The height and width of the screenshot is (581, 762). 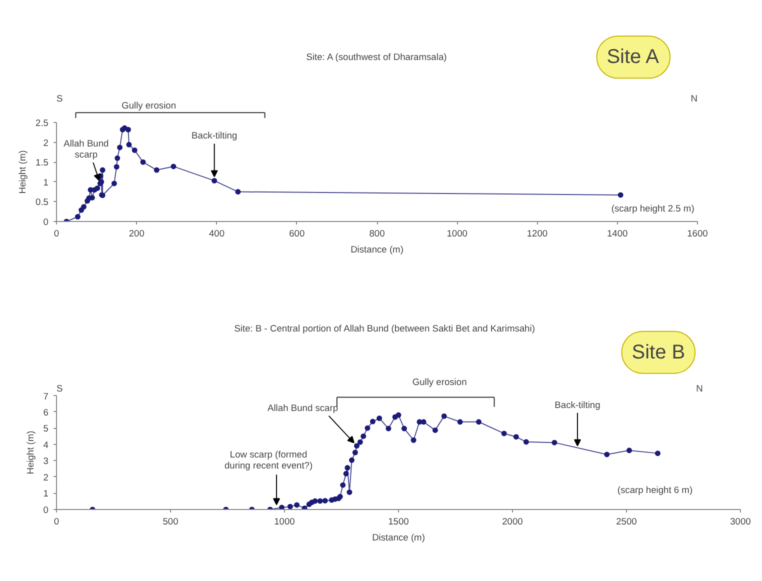 What do you see at coordinates (537, 233) in the screenshot?
I see `x-tick-label: 1200` at bounding box center [537, 233].